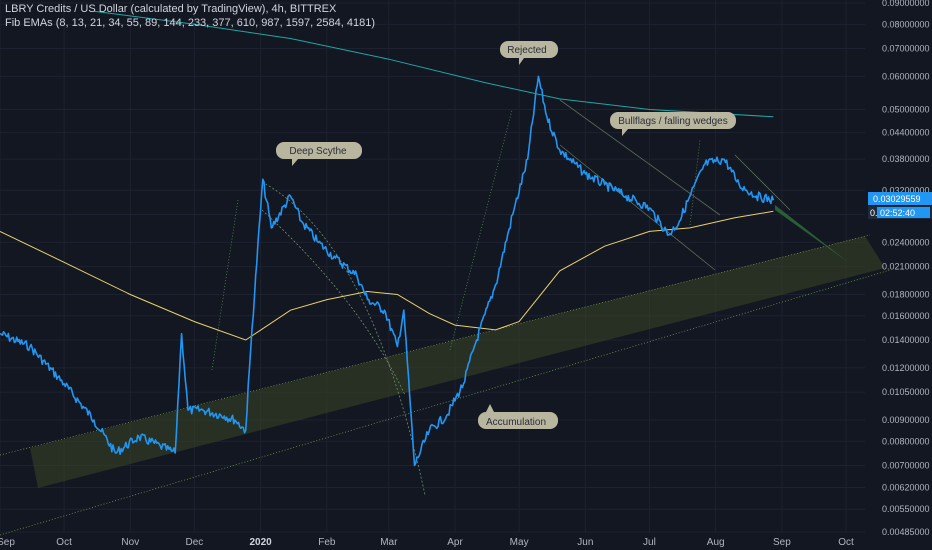  Describe the element at coordinates (519, 542) in the screenshot. I see `x-tick-label: May` at that location.